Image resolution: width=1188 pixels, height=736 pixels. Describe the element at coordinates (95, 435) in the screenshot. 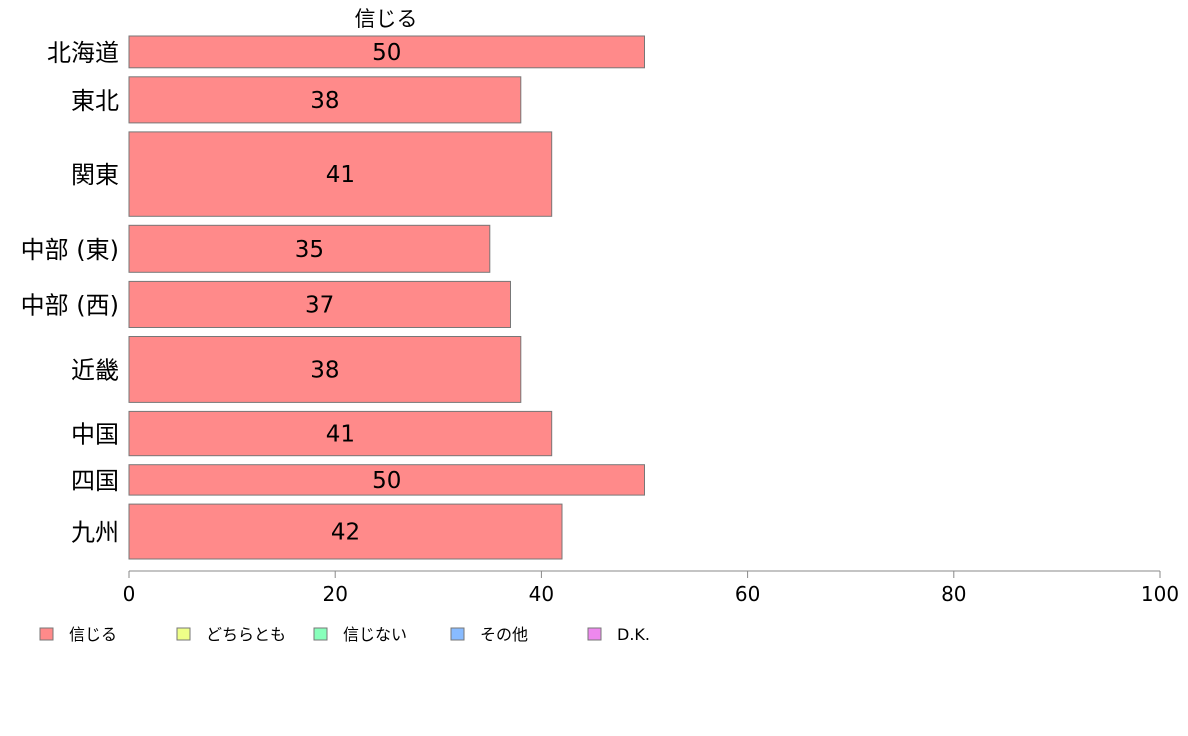

I see `category-label: 中国` at that location.